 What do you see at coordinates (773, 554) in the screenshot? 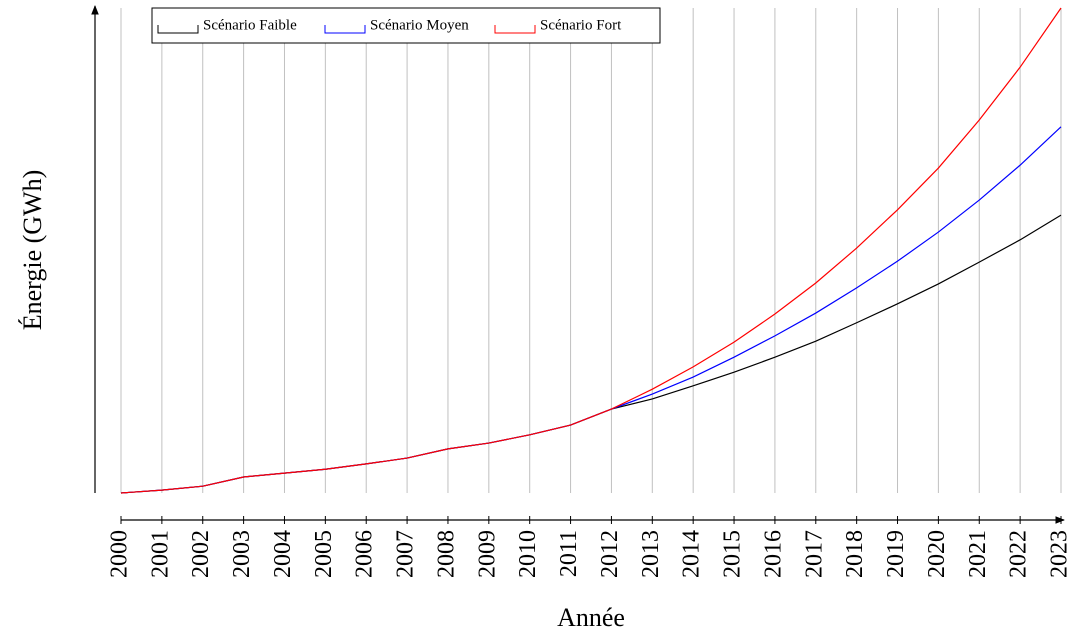
I see `x-tick-label: 2016` at bounding box center [773, 554].